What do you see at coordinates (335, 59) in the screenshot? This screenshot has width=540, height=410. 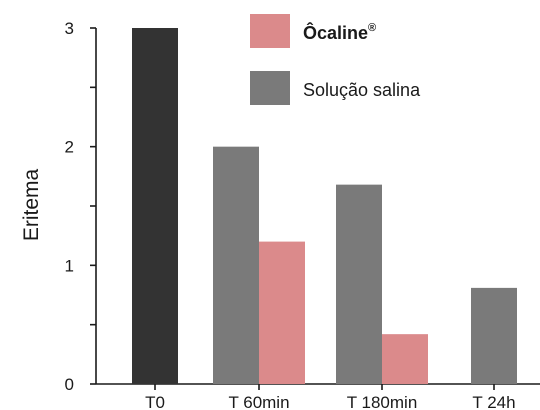 I see `legend: Ôcaline® Solução salina` at bounding box center [335, 59].